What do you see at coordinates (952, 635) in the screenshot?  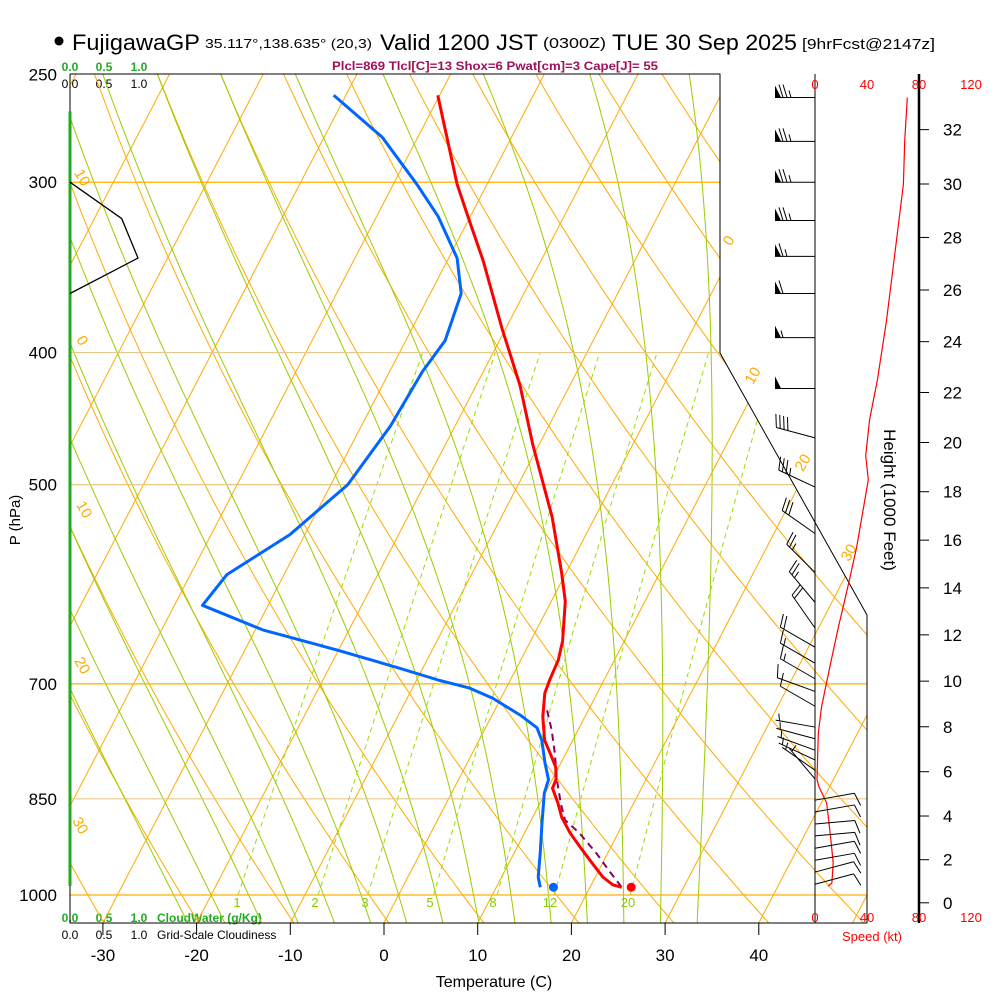 I see `height-tick-label: 12` at bounding box center [952, 635].